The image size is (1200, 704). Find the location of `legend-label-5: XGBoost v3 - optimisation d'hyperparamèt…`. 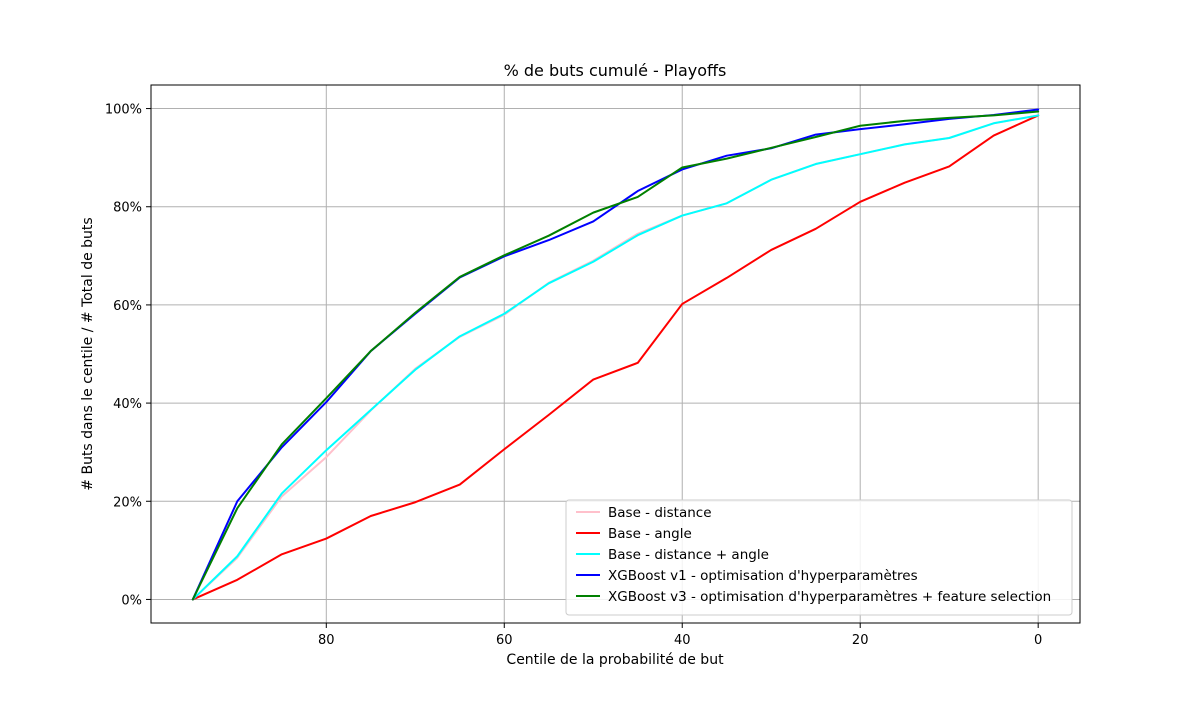

legend-label-5: XGBoost v3 - optimisation d'hyperparamèt… is located at coordinates (829, 597).